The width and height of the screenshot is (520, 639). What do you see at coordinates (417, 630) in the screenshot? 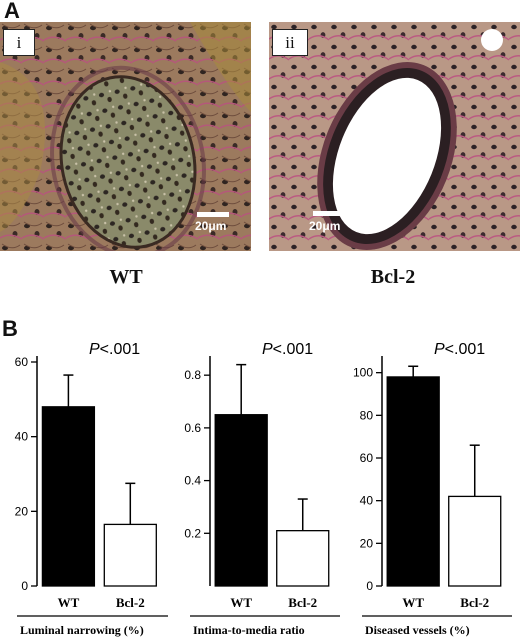
I see `x-axis-label: Diseased vessels (%)` at bounding box center [417, 630].